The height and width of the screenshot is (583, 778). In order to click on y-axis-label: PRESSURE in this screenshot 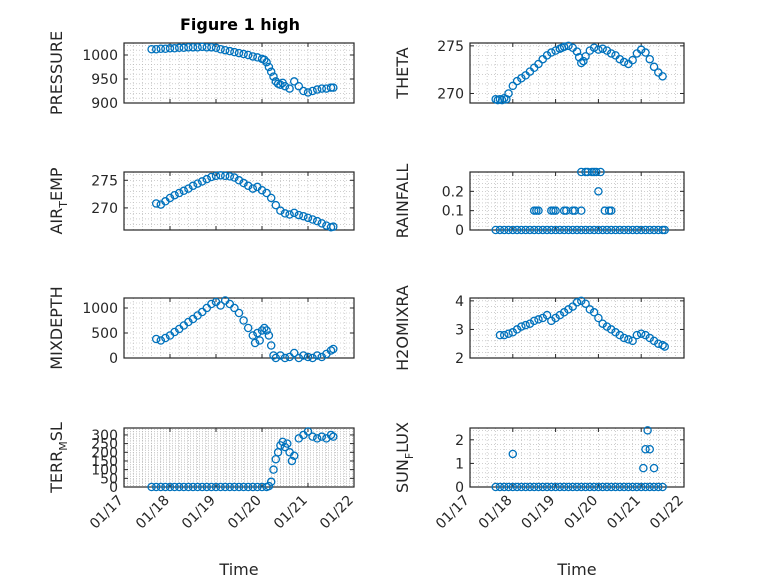, I will do `click(56, 73)`.